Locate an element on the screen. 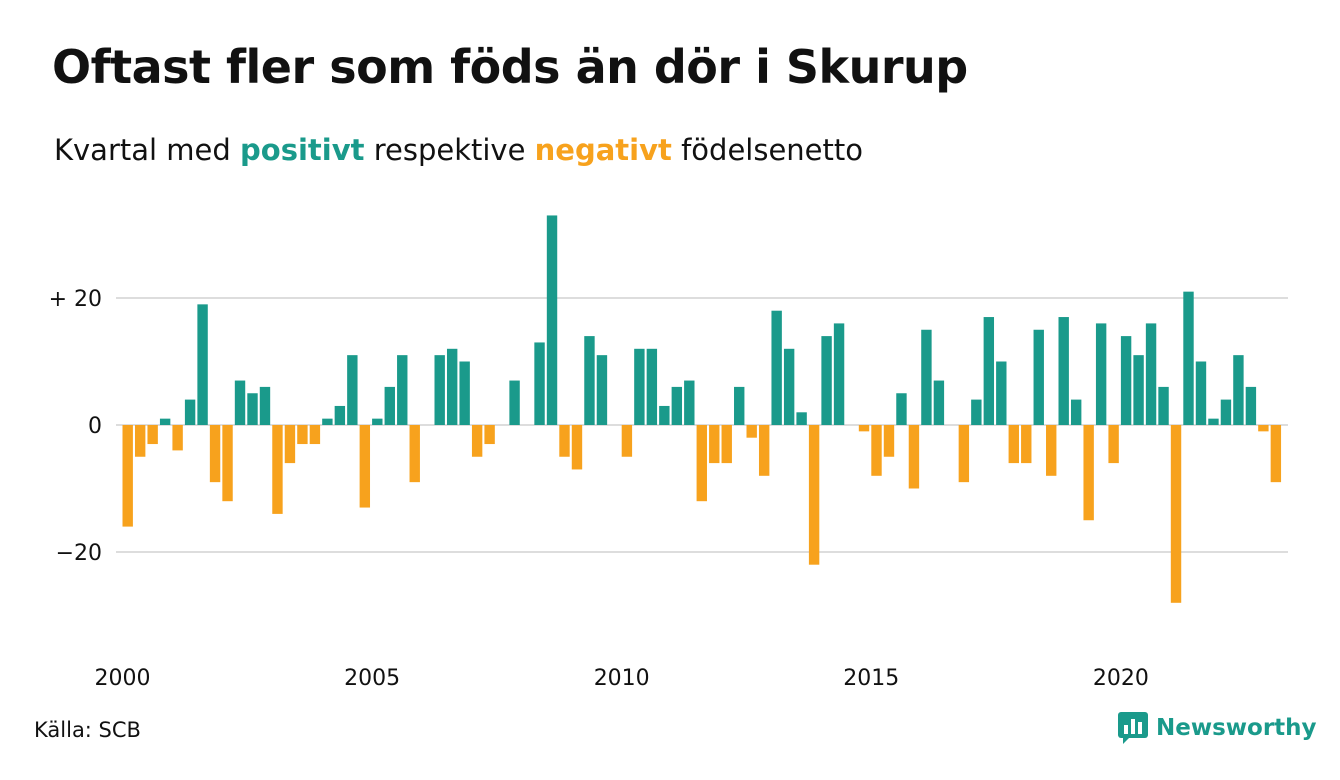 The height and width of the screenshot is (780, 1340). x-tick-label: 2015 is located at coordinates (871, 678).